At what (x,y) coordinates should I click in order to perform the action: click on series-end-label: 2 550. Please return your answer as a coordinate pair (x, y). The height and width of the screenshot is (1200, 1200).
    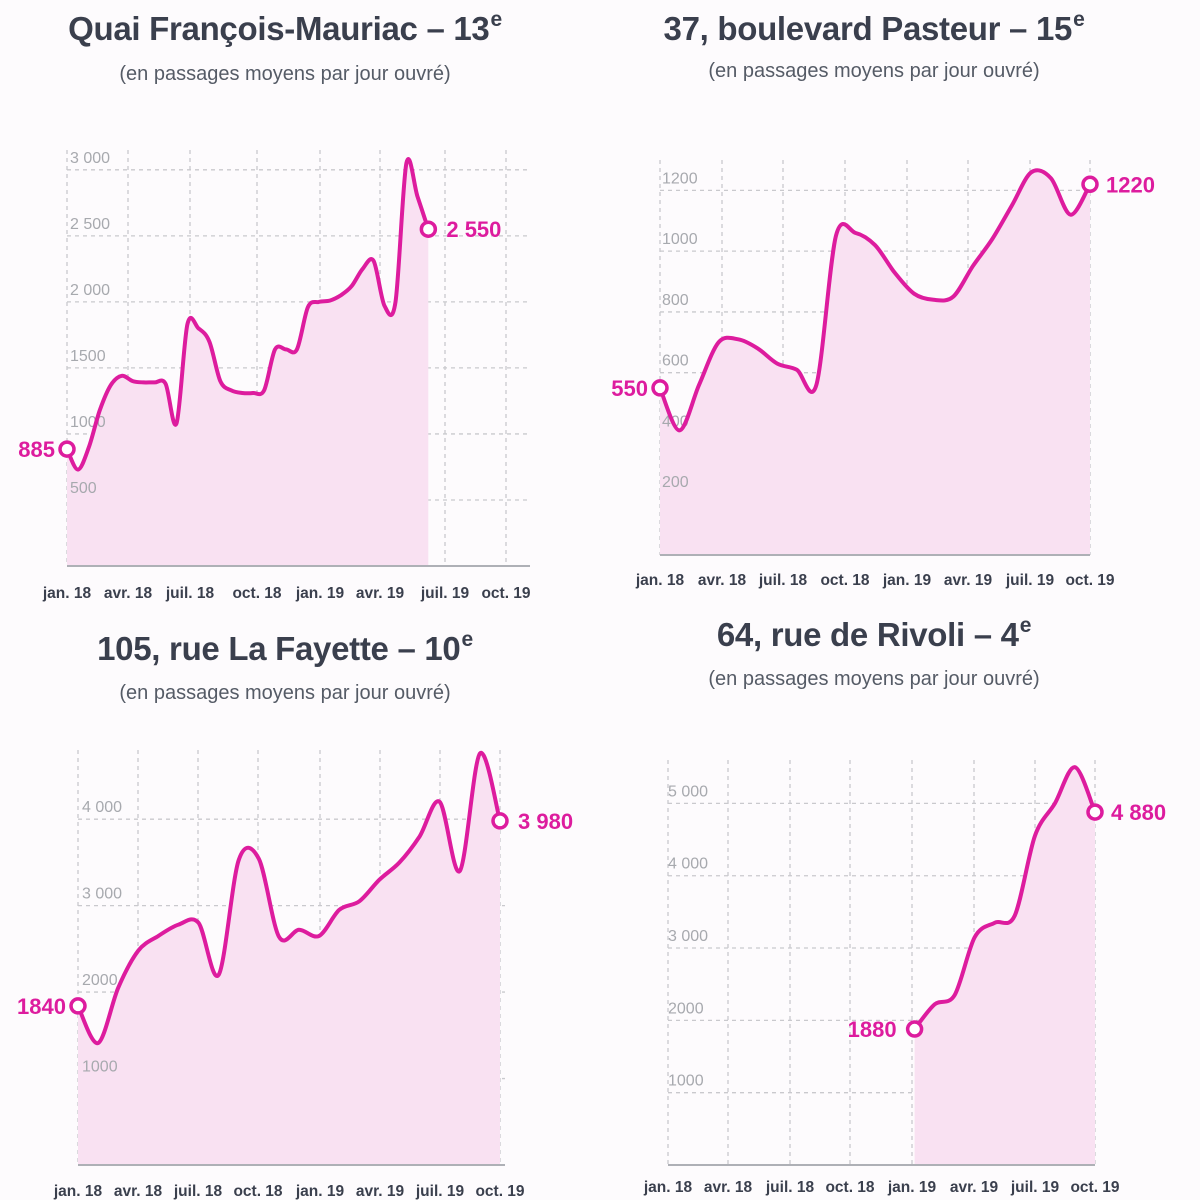
    Looking at the image, I should click on (473, 229).